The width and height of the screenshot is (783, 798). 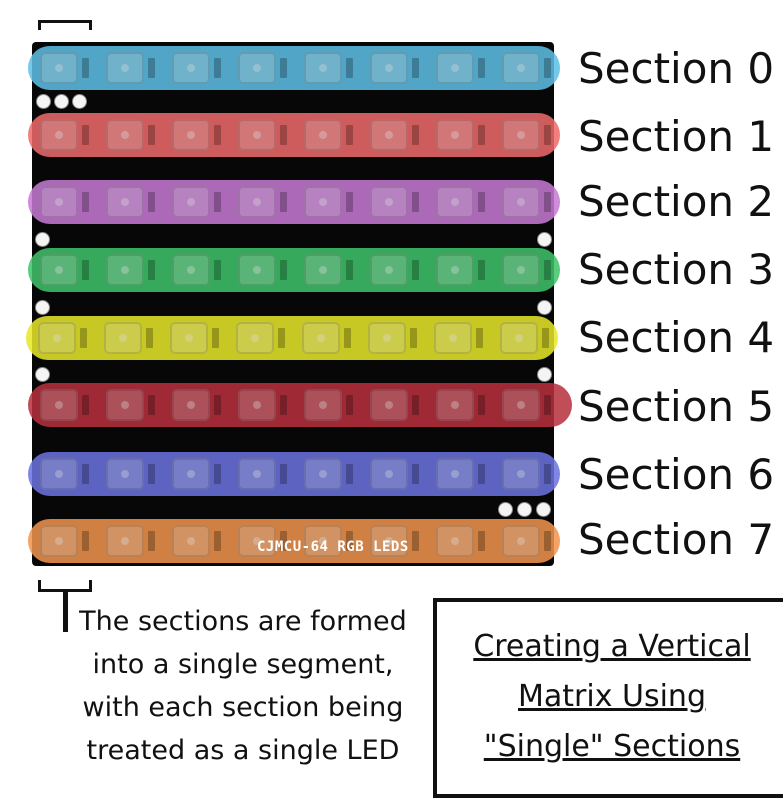 What do you see at coordinates (612, 696) in the screenshot?
I see `title-line: Matrix Using` at bounding box center [612, 696].